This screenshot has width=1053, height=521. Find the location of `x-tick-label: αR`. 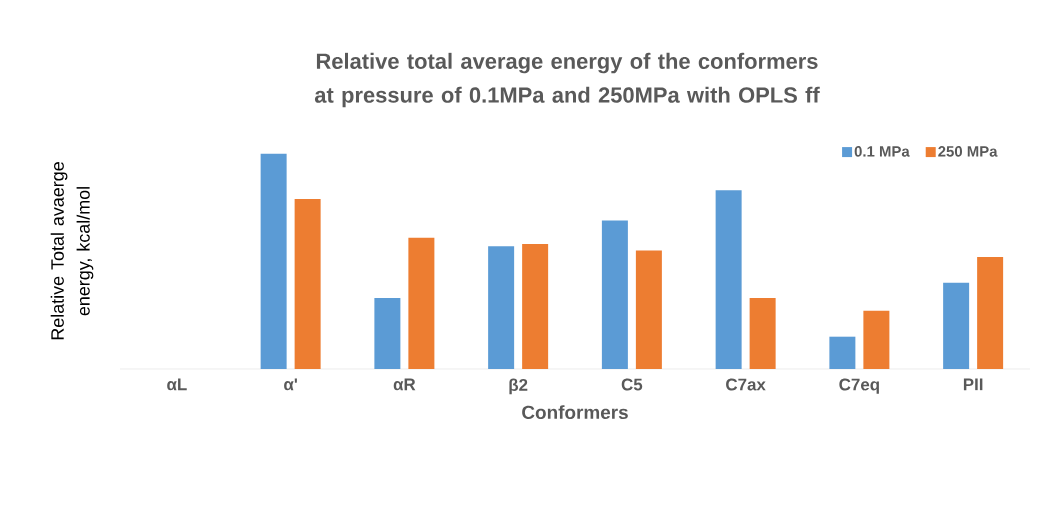

x-tick-label: αR is located at coordinates (404, 384).